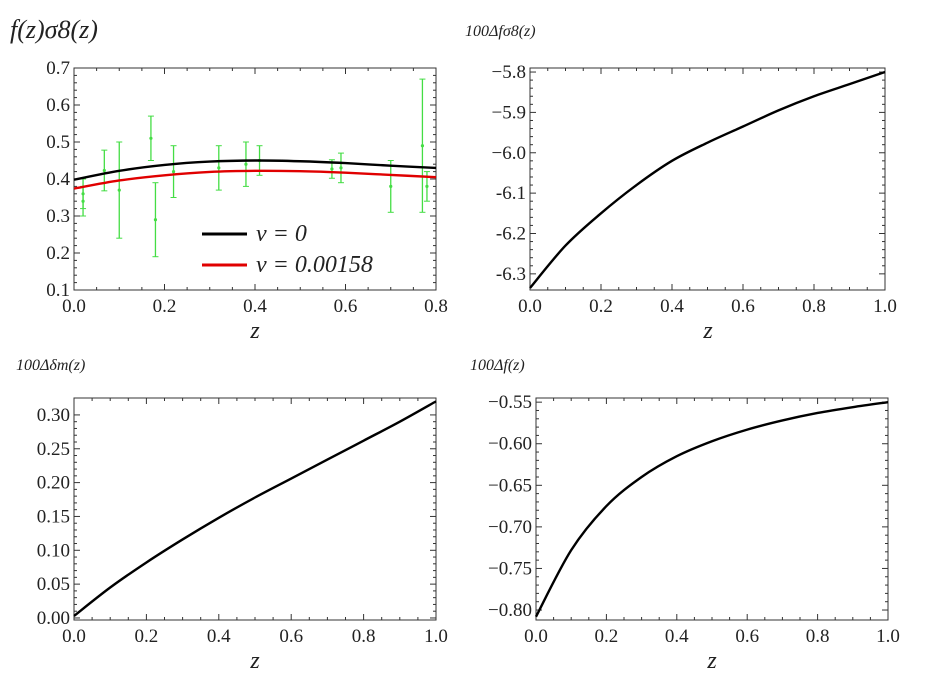  Describe the element at coordinates (888, 636) in the screenshot. I see `p4-xtick-label: 1.0` at that location.